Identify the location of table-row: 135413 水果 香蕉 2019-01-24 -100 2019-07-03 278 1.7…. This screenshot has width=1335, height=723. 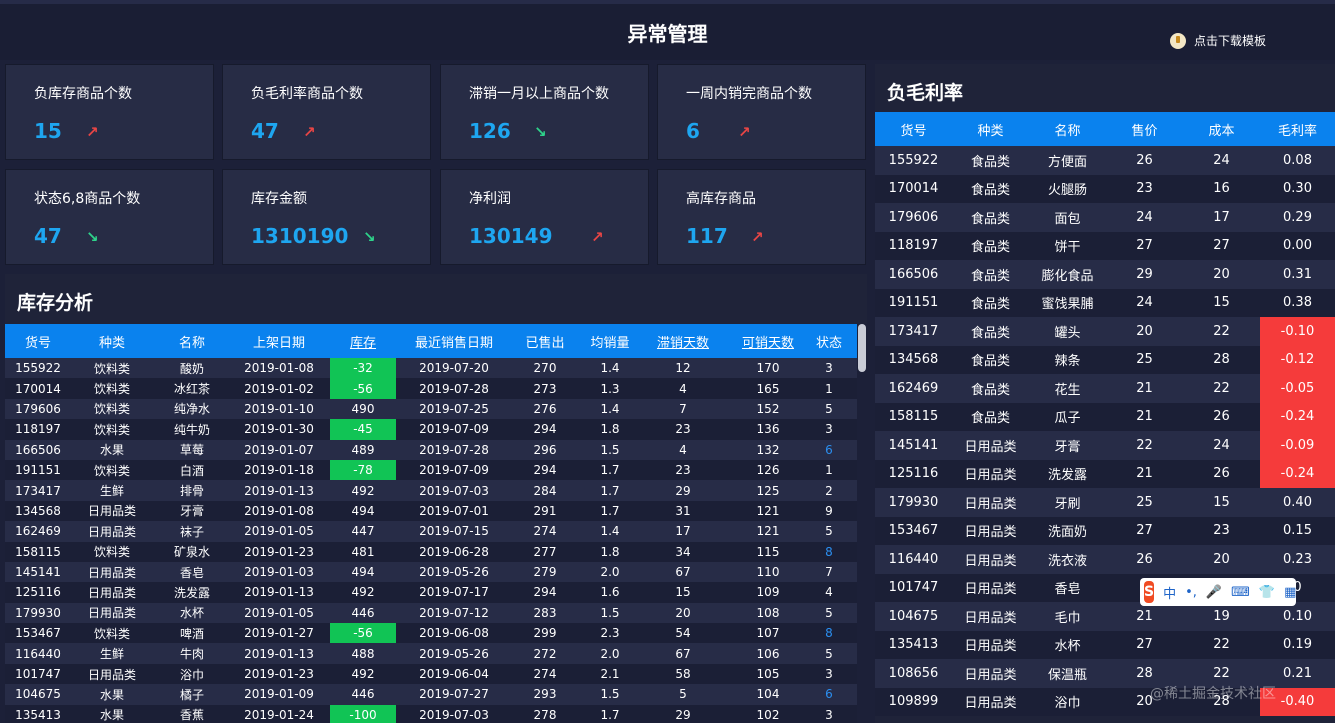
(436, 713).